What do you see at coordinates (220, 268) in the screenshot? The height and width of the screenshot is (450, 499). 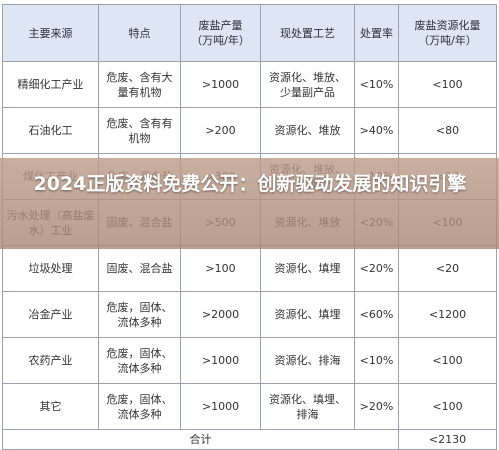 I see `cell-output: >100` at bounding box center [220, 268].